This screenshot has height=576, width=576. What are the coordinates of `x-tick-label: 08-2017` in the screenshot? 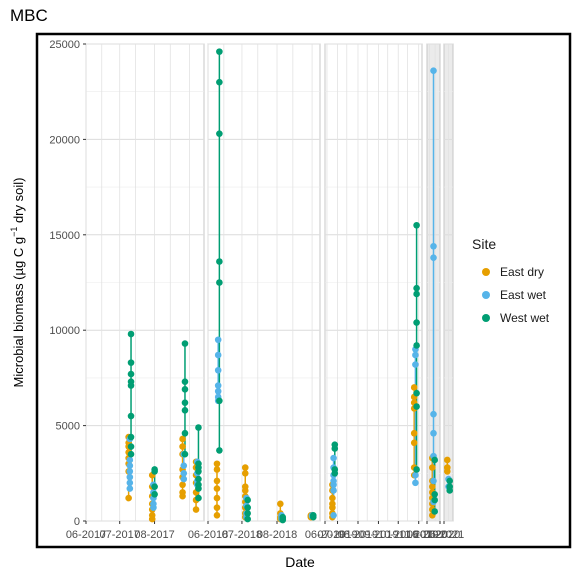 It's located at (154, 535).